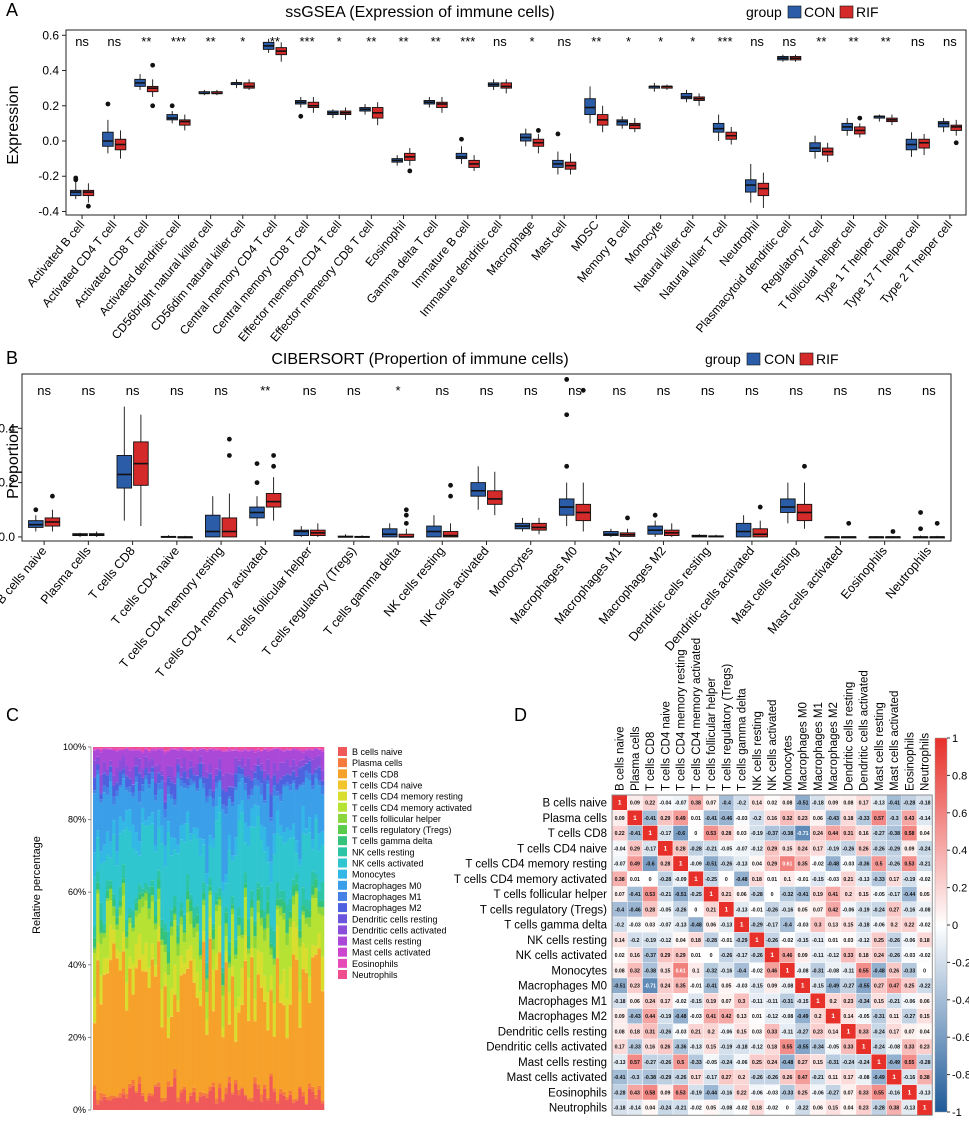 The image size is (969, 1122). Describe the element at coordinates (827, 152) in the screenshot. I see `box-rif-regulatory-t-cell` at that location.